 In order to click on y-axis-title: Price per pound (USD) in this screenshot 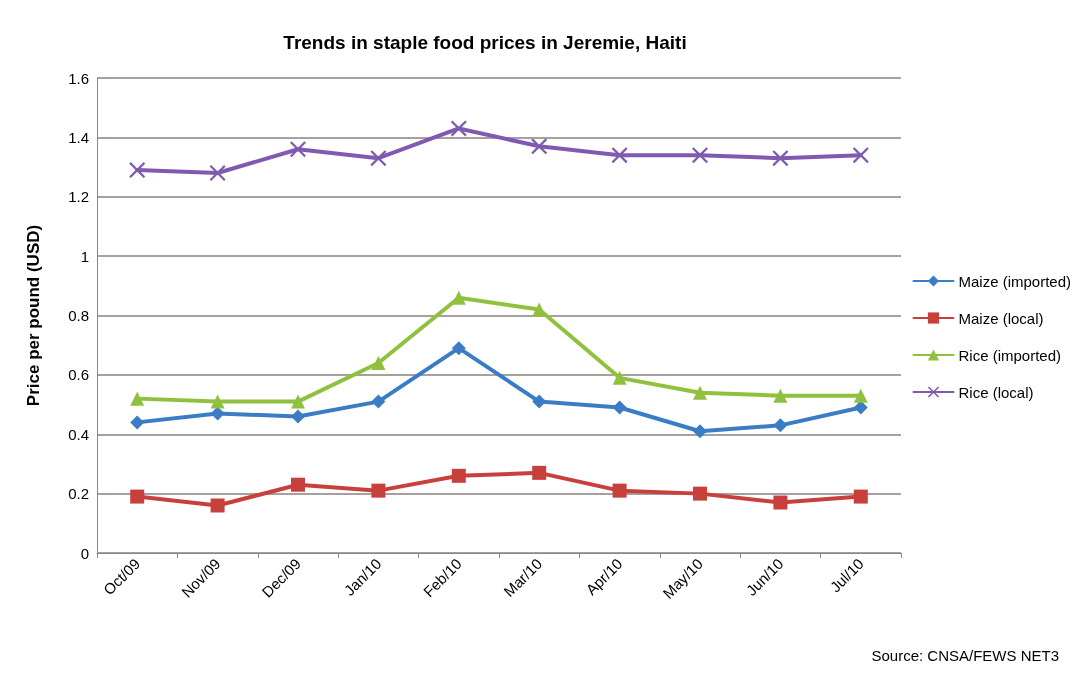, I will do `click(33, 315)`.